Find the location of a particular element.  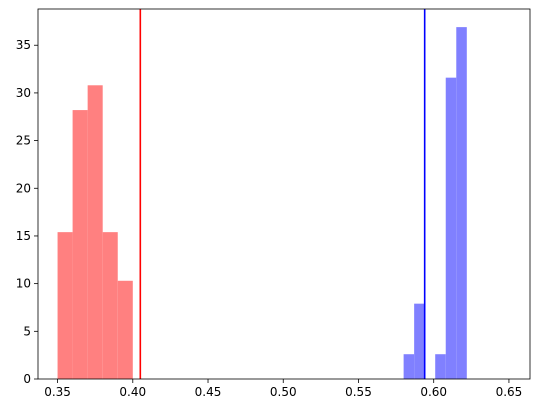

x-tick-label: 0.35 is located at coordinates (57, 392).